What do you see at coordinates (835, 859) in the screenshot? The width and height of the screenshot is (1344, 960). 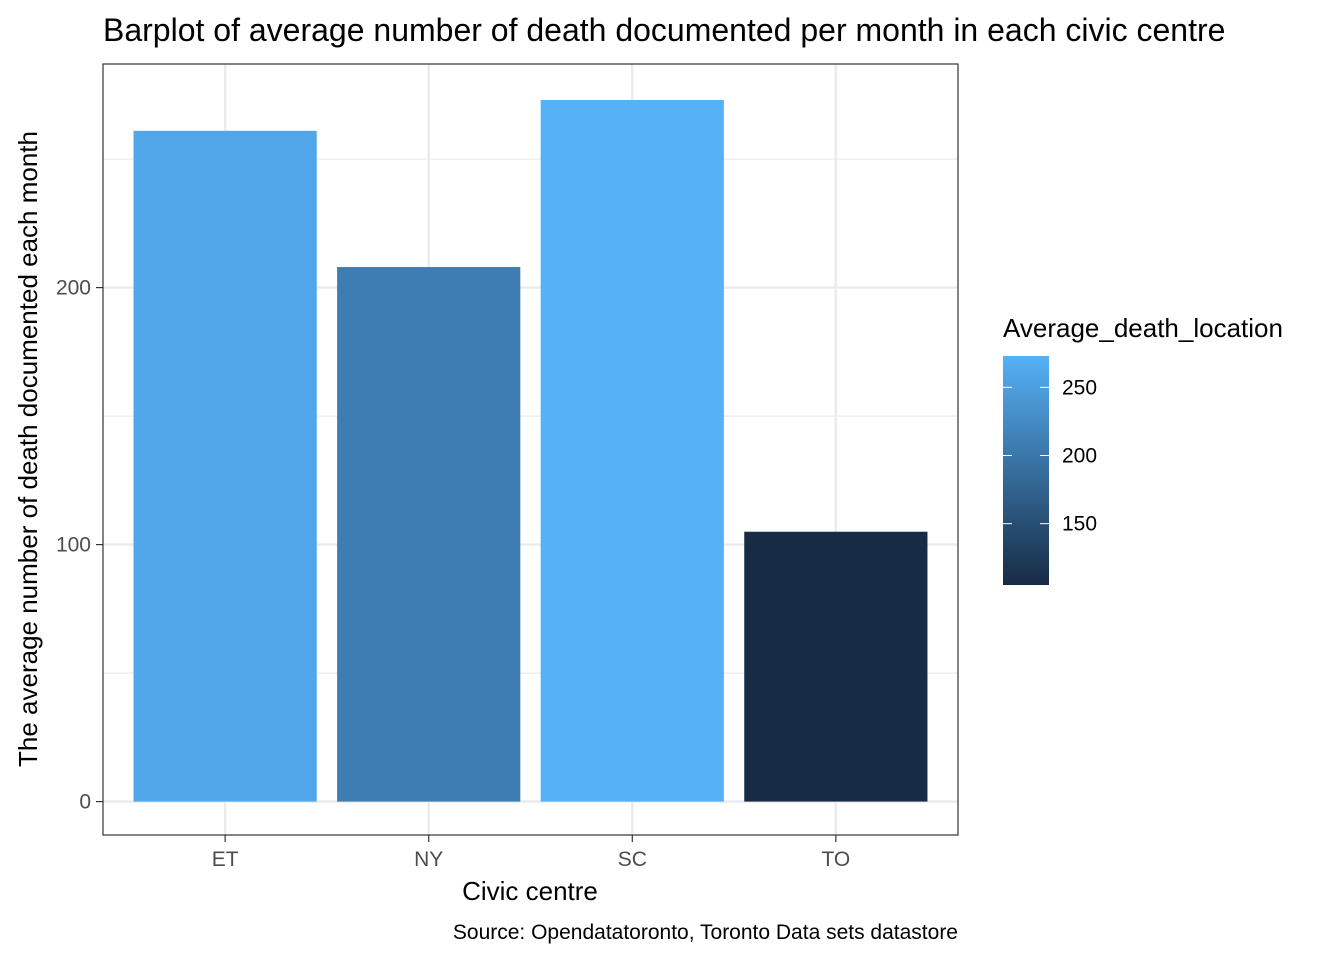 I see `x-tick-label: TO` at bounding box center [835, 859].